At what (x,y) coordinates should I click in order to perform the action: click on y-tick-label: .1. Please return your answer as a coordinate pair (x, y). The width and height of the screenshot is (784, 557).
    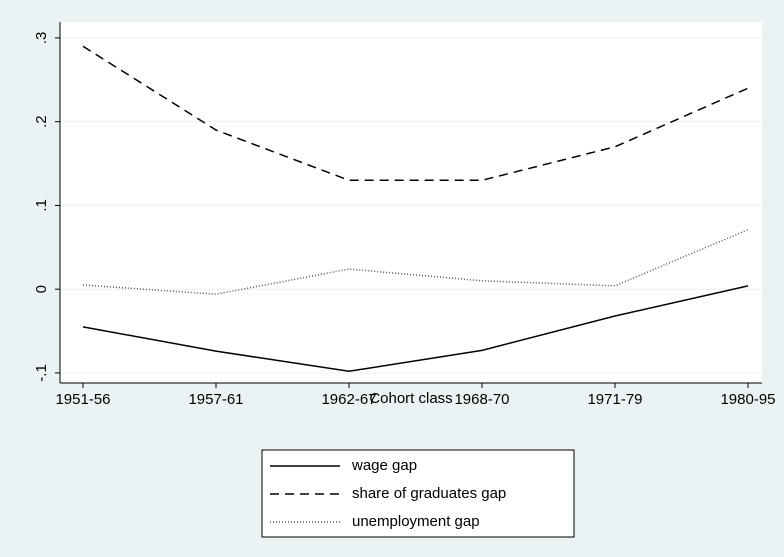
    Looking at the image, I should click on (41, 205).